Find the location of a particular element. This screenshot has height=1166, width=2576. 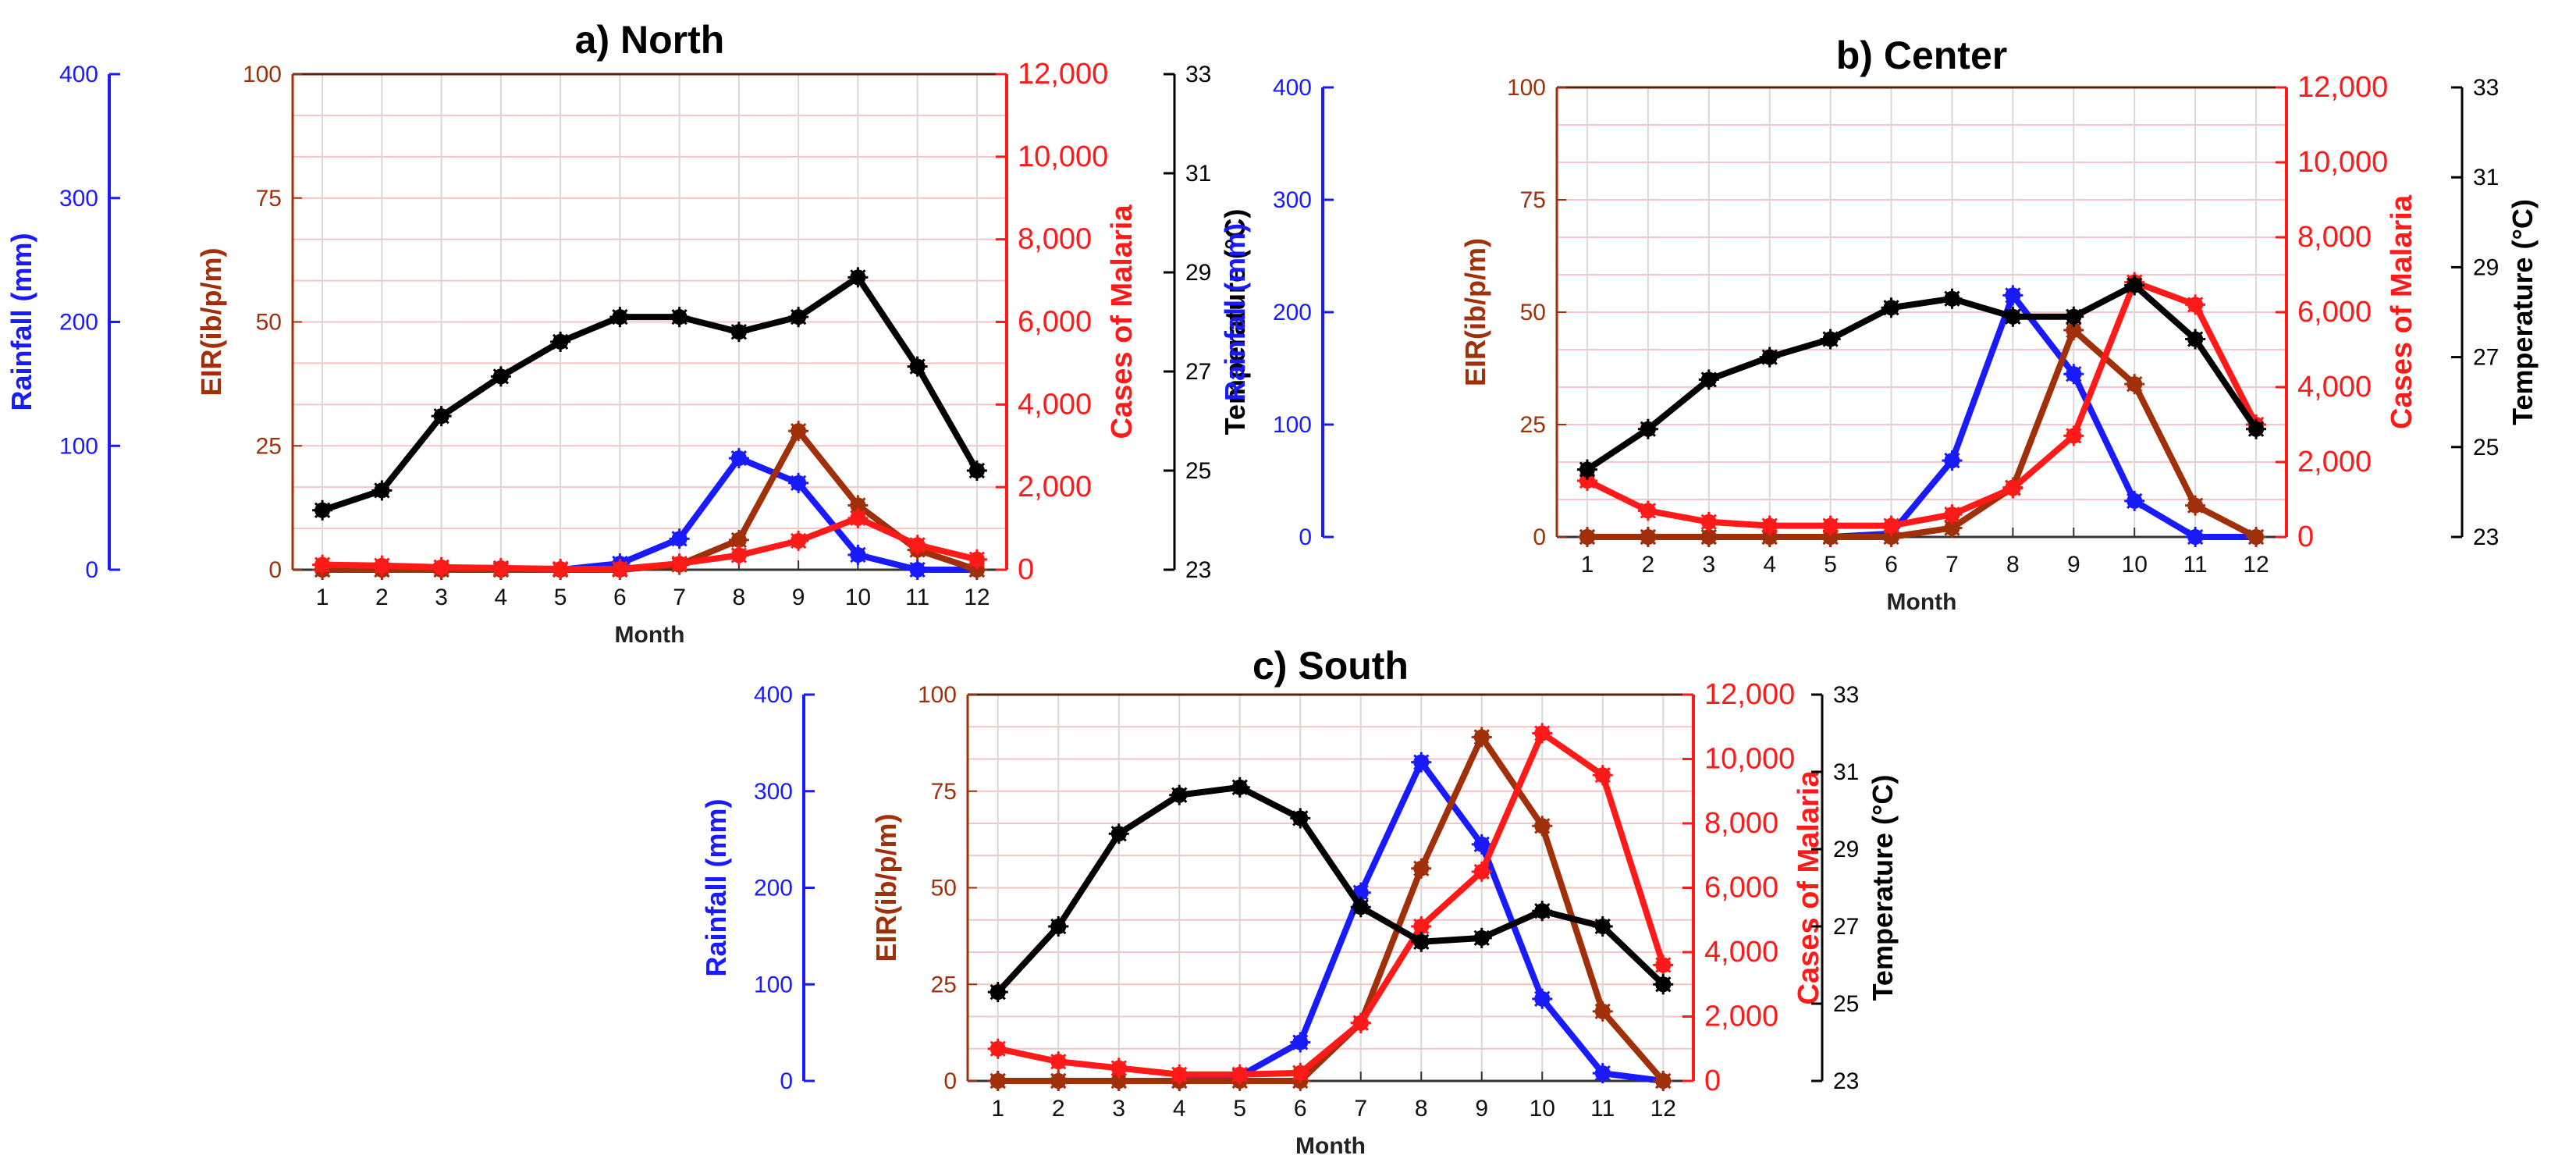

temperature-tick-label: 23 is located at coordinates (2486, 537).